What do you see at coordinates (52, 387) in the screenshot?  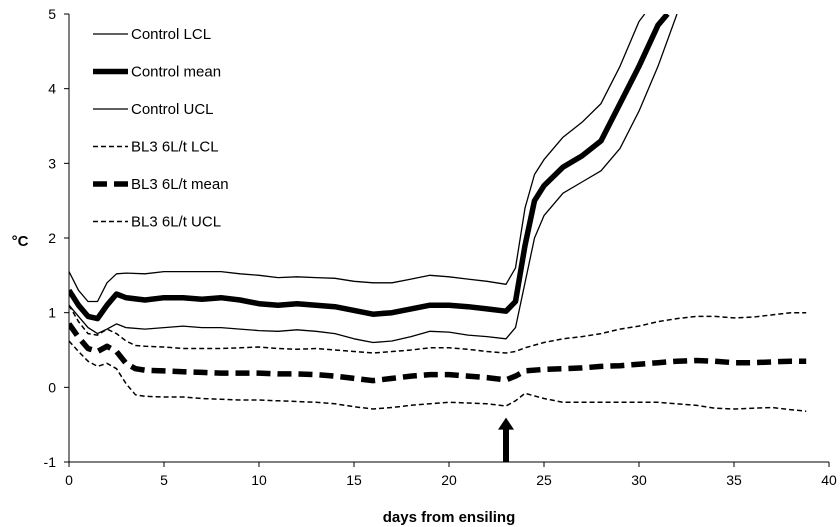 I see `y-tick-label: 0` at bounding box center [52, 387].